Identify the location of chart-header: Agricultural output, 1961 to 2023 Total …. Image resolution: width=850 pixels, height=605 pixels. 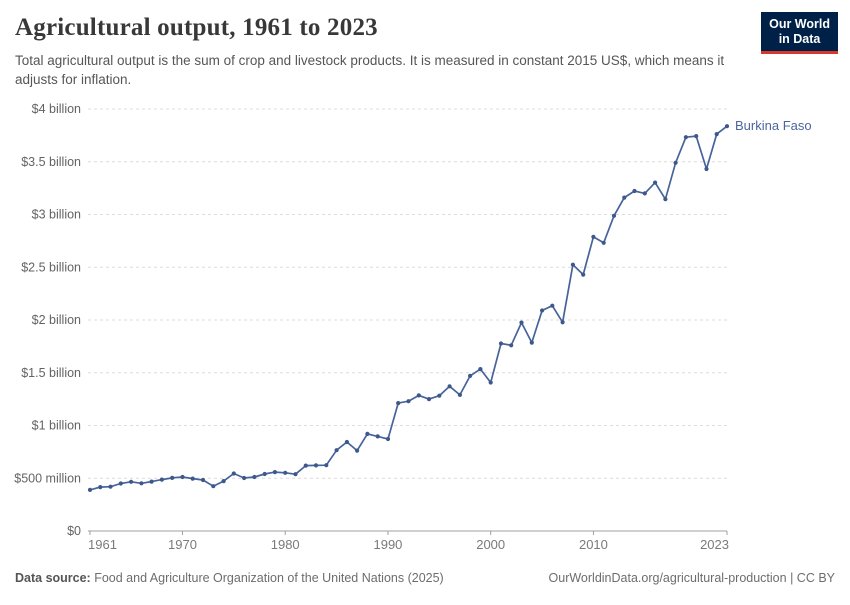
(385, 51).